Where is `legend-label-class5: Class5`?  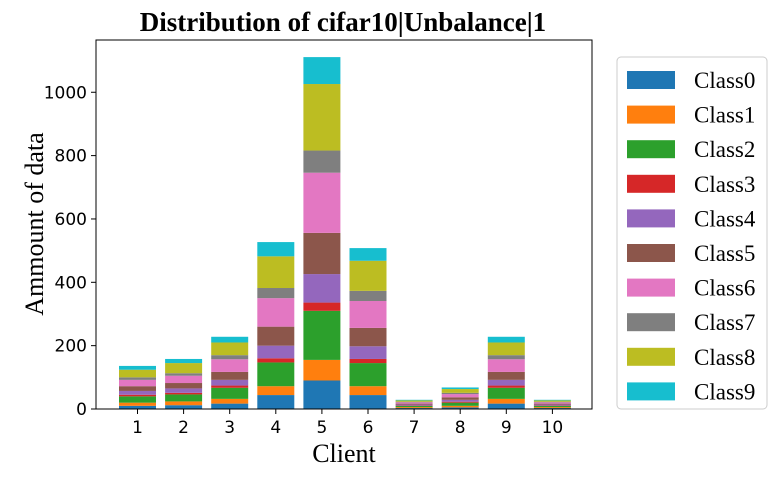 legend-label-class5: Class5 is located at coordinates (724, 253).